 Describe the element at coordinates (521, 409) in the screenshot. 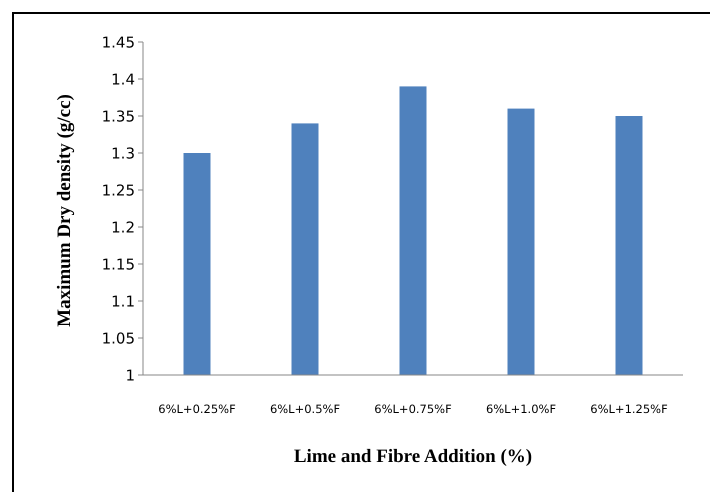

I see `x-tick-label: 6%L+1.0%F` at that location.